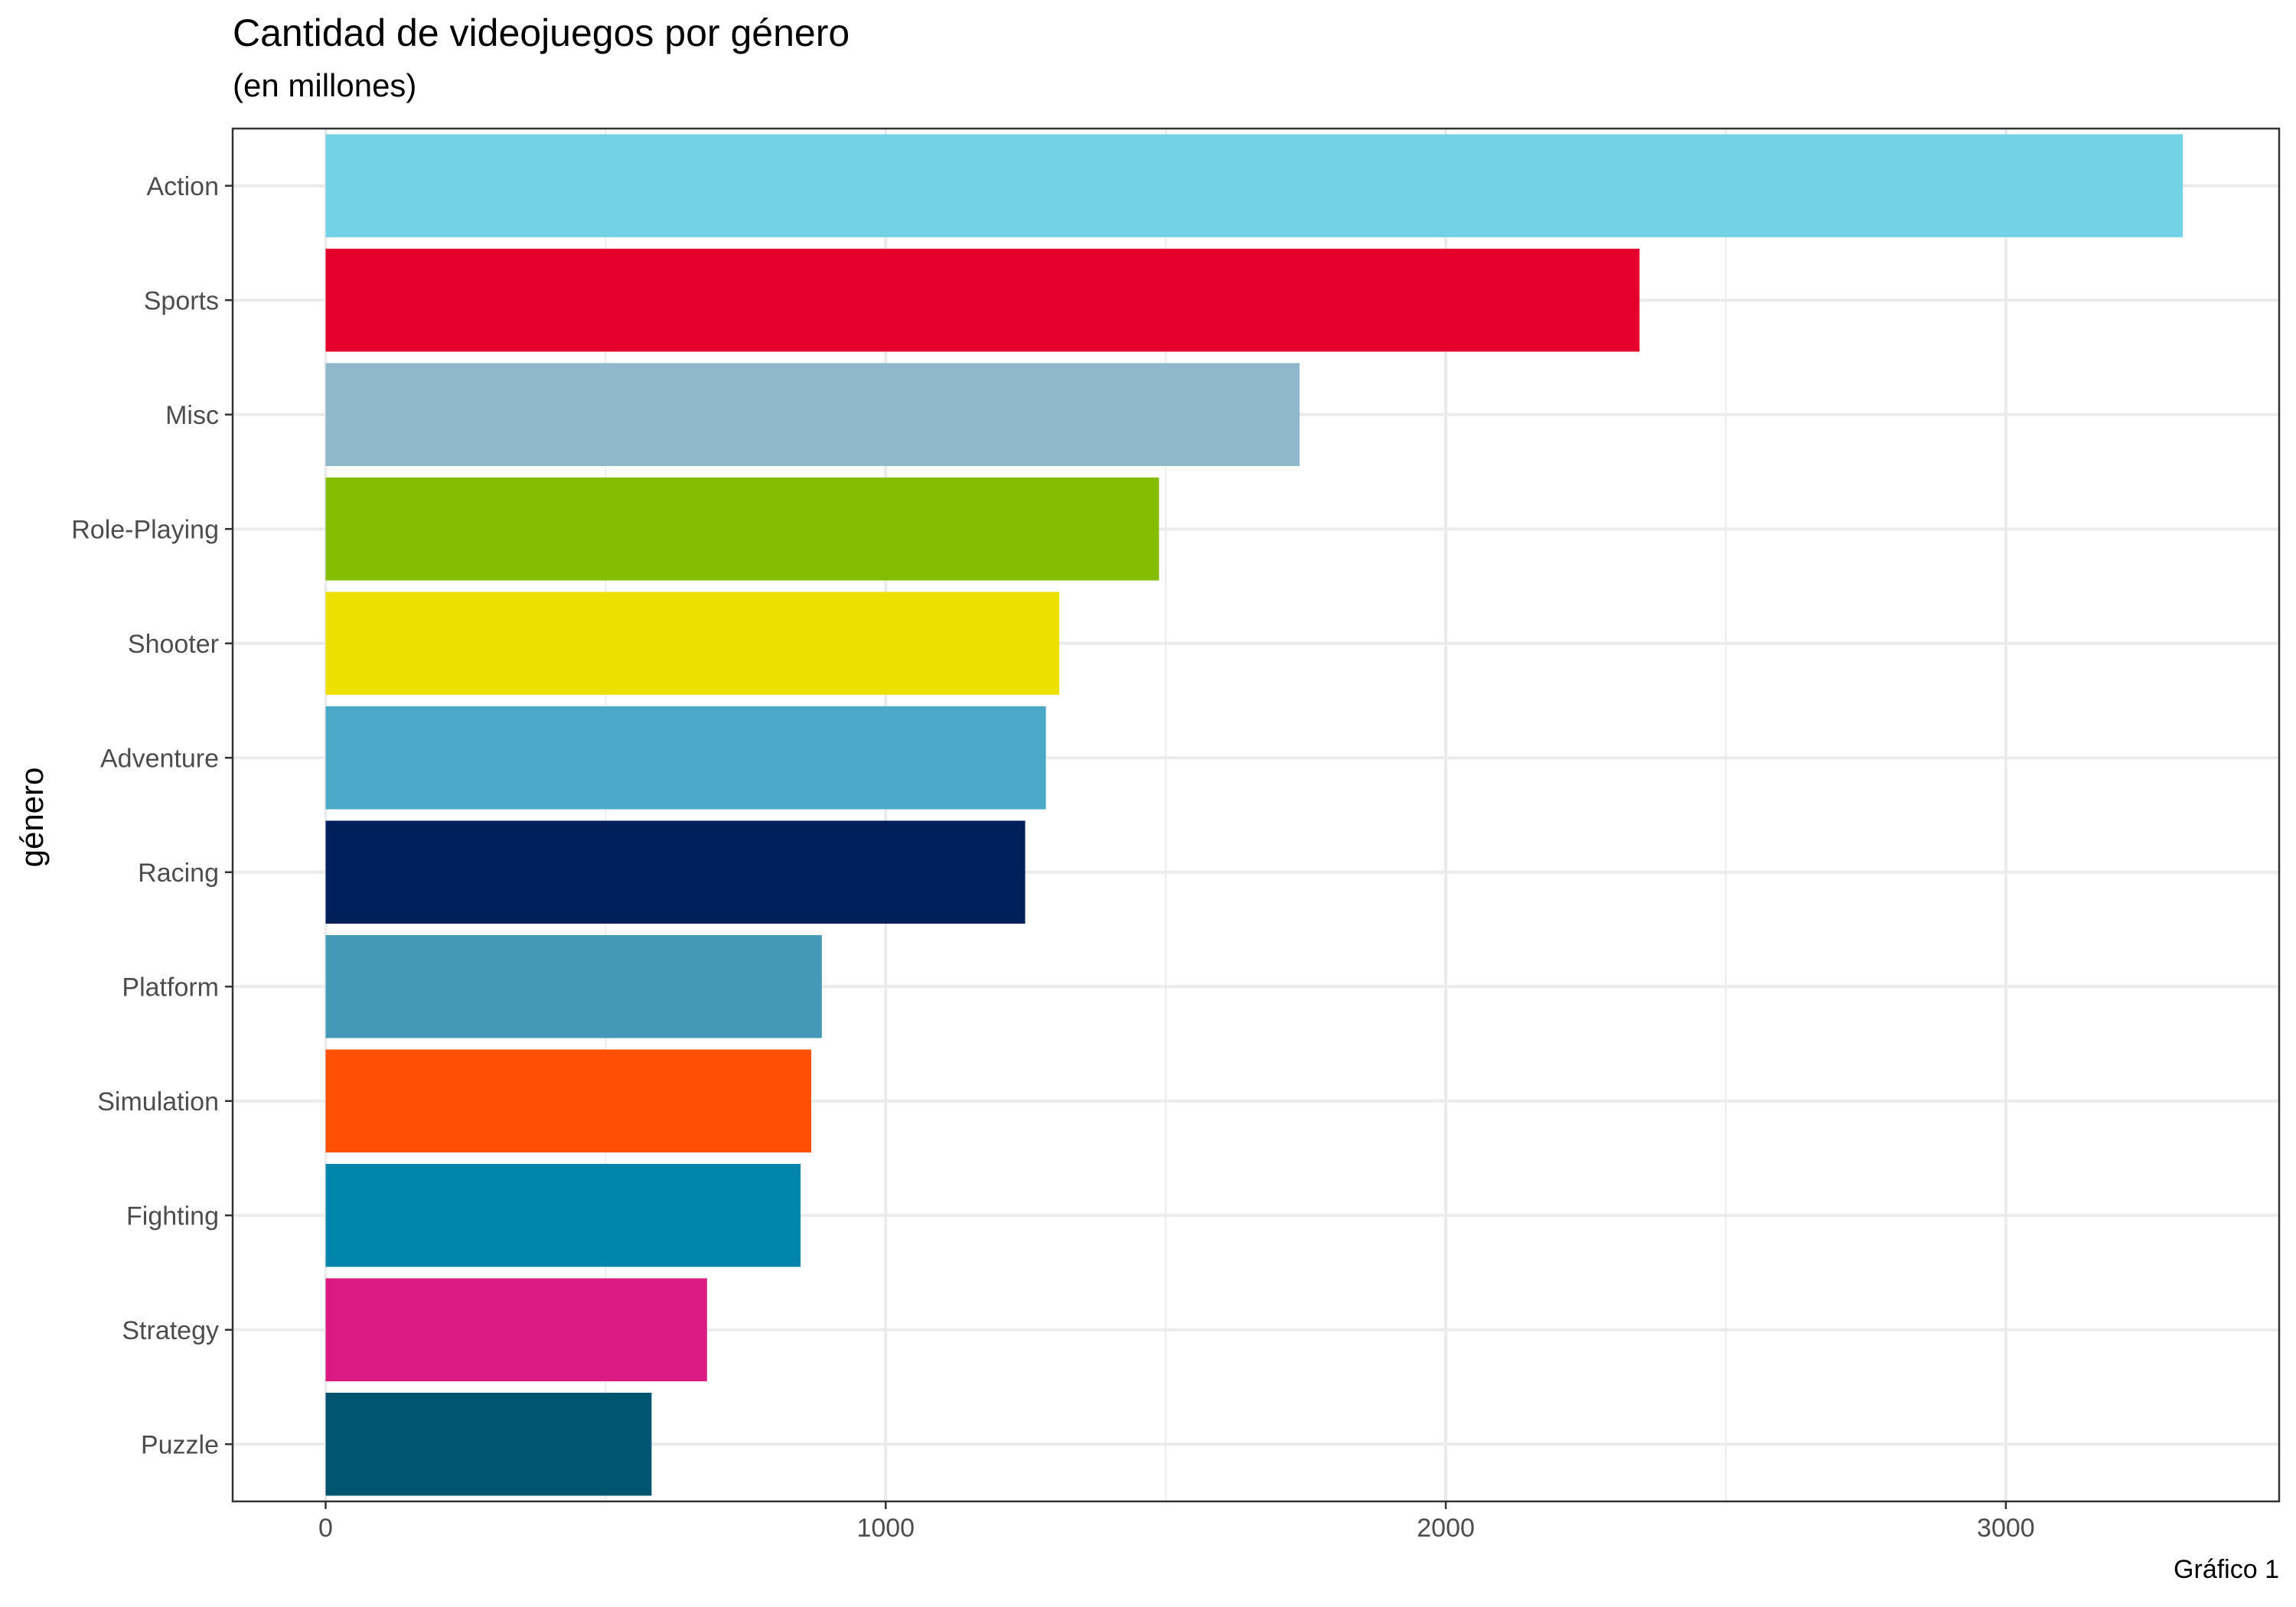  I want to click on category-label: Puzzle, so click(180, 1444).